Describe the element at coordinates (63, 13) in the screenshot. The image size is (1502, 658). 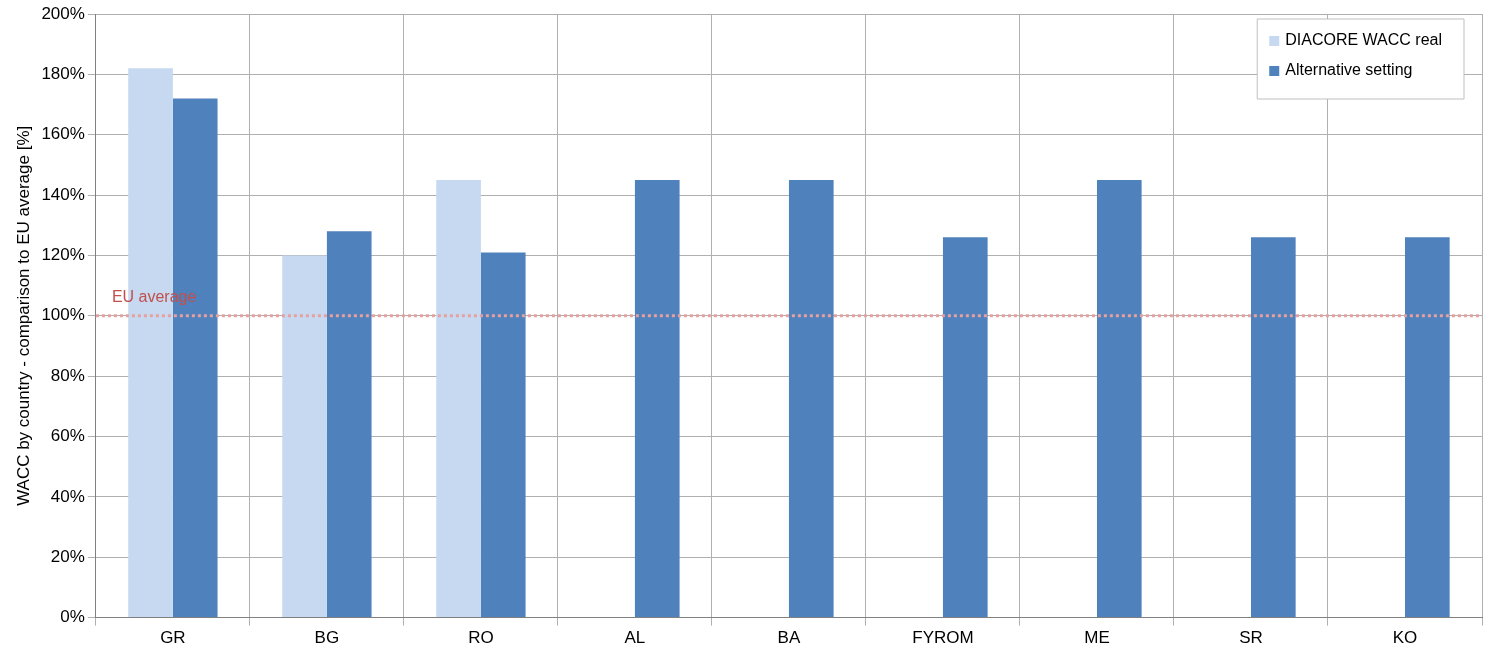
I see `y-tick-label: 200%` at that location.